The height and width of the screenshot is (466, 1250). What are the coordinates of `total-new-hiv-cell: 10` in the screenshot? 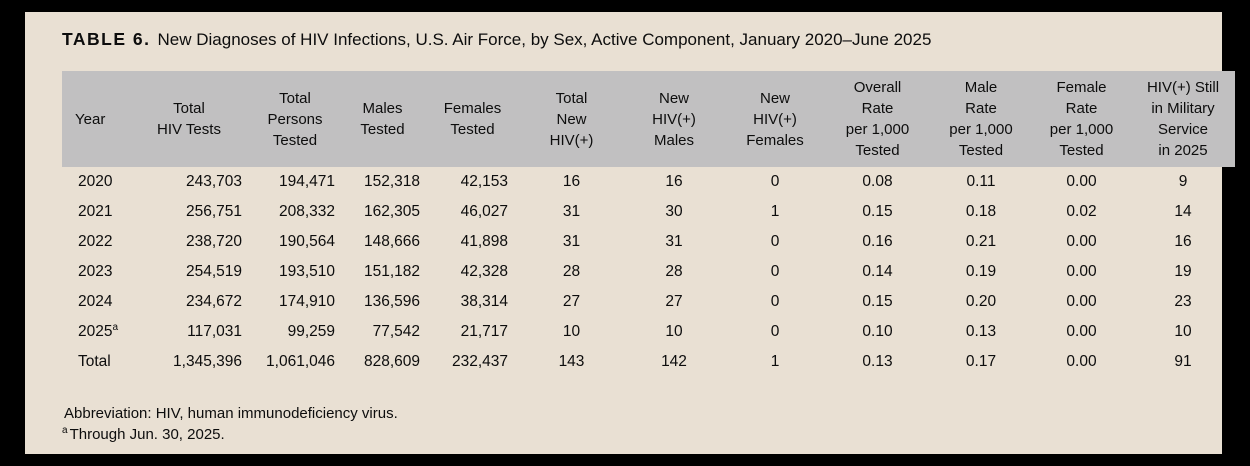 It's located at (571, 331).